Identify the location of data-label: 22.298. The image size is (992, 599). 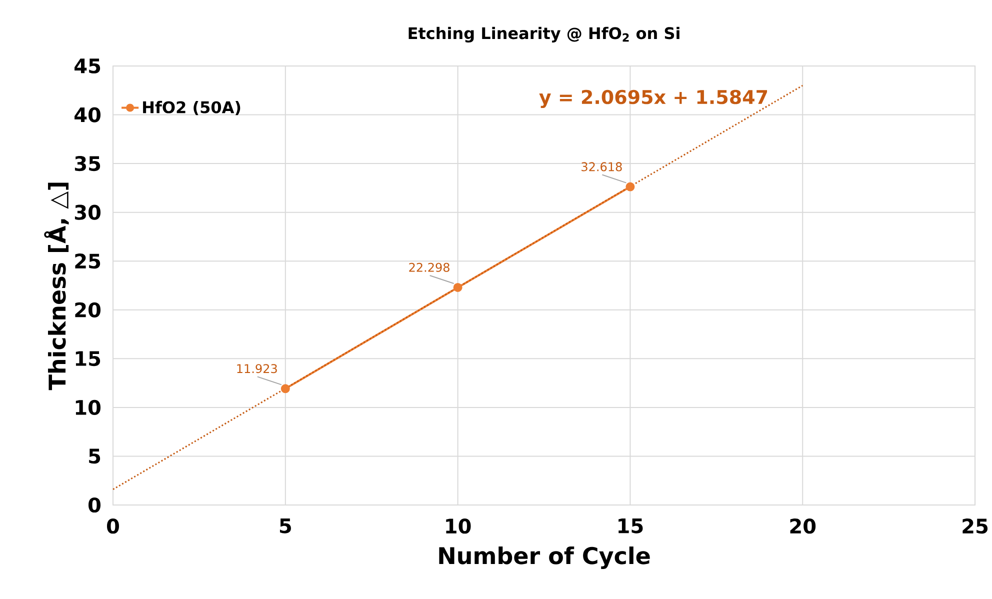
(429, 267).